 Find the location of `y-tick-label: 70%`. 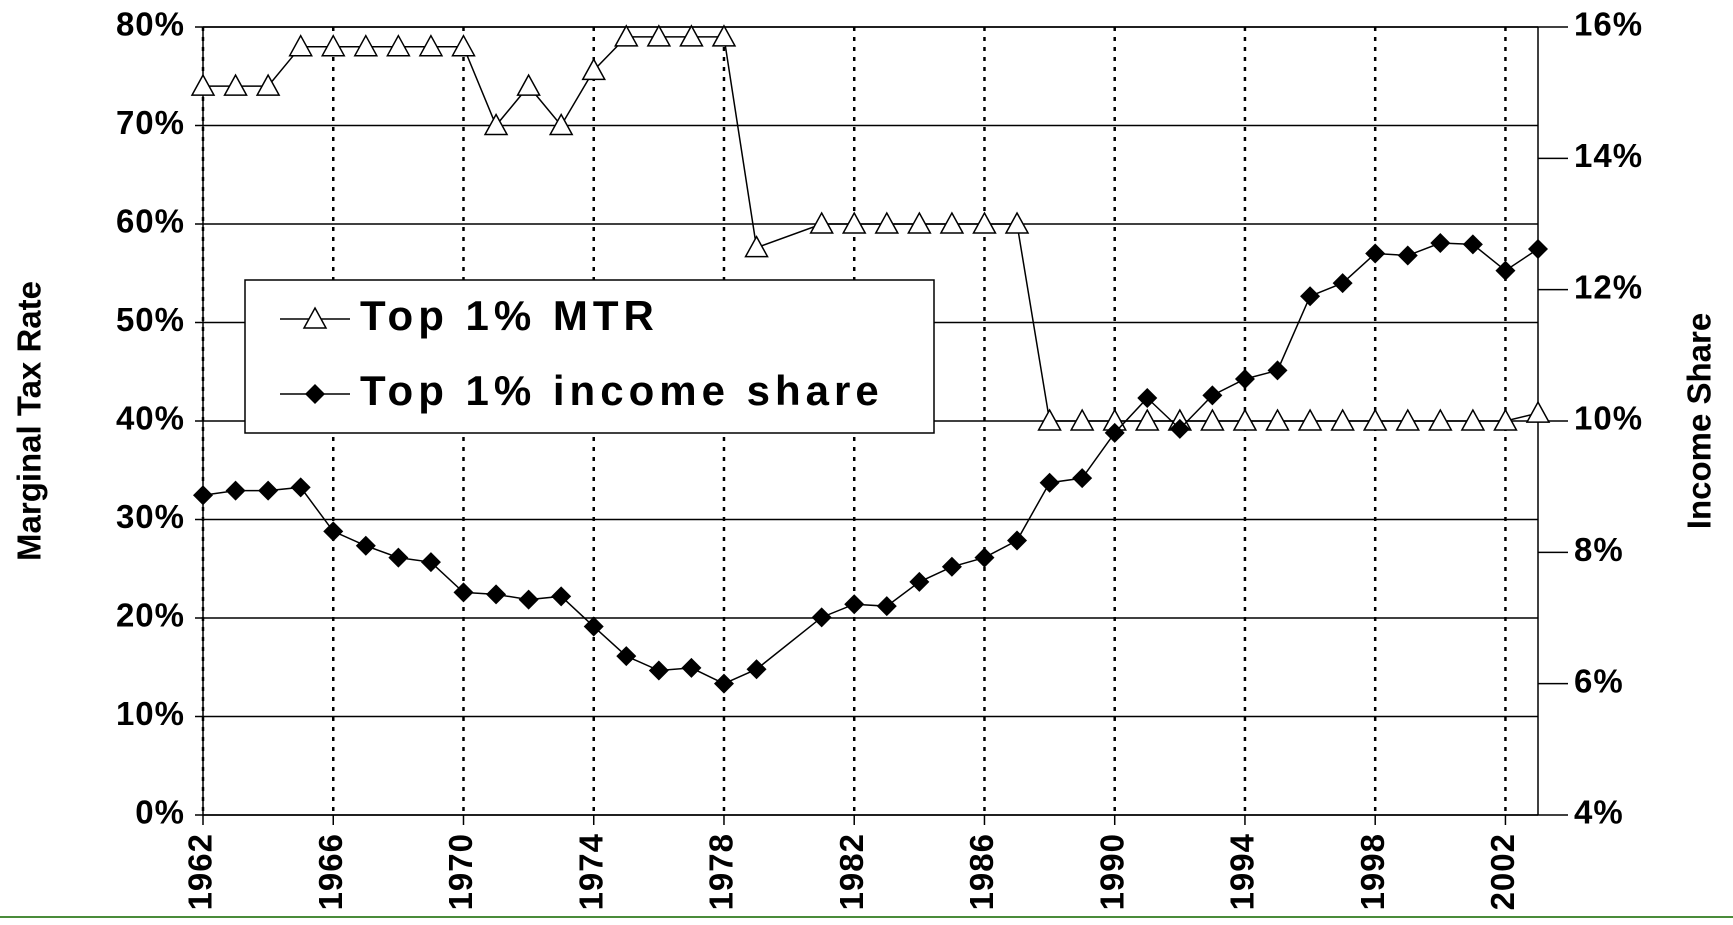

y-tick-label: 70% is located at coordinates (150, 122).